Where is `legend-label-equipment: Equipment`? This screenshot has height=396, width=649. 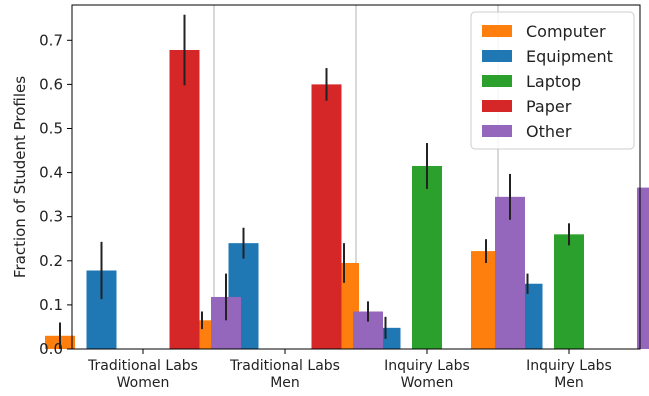
legend-label-equipment: Equipment is located at coordinates (569, 56).